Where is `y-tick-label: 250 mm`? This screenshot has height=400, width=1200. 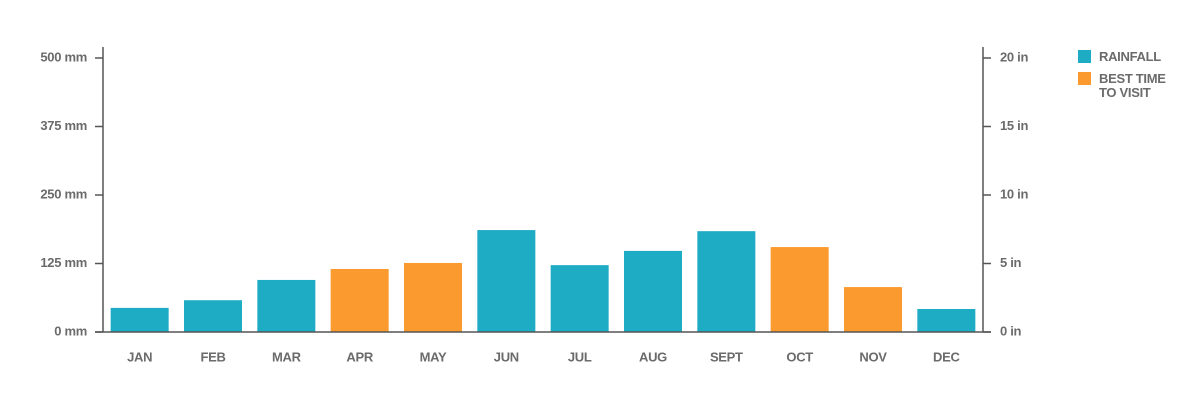 y-tick-label: 250 mm is located at coordinates (63, 193).